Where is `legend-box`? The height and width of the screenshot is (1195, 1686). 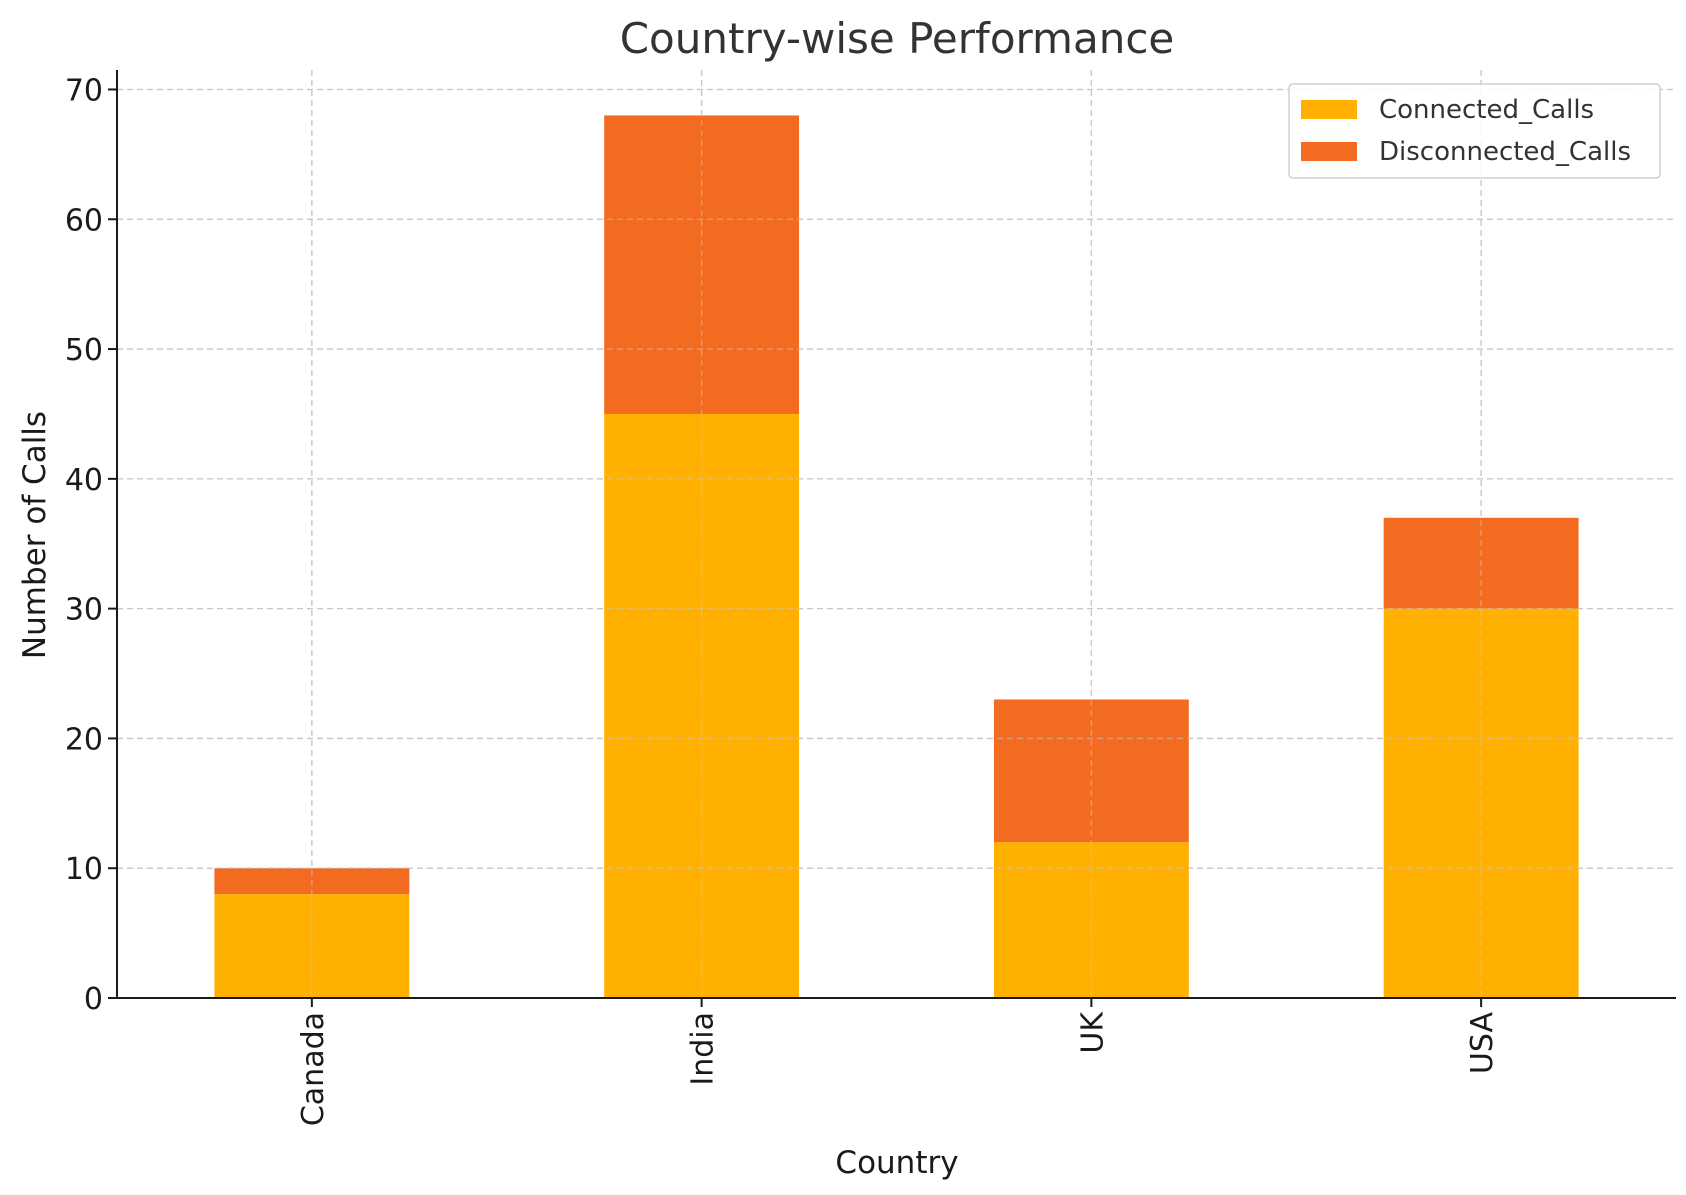
legend-box is located at coordinates (1474, 131).